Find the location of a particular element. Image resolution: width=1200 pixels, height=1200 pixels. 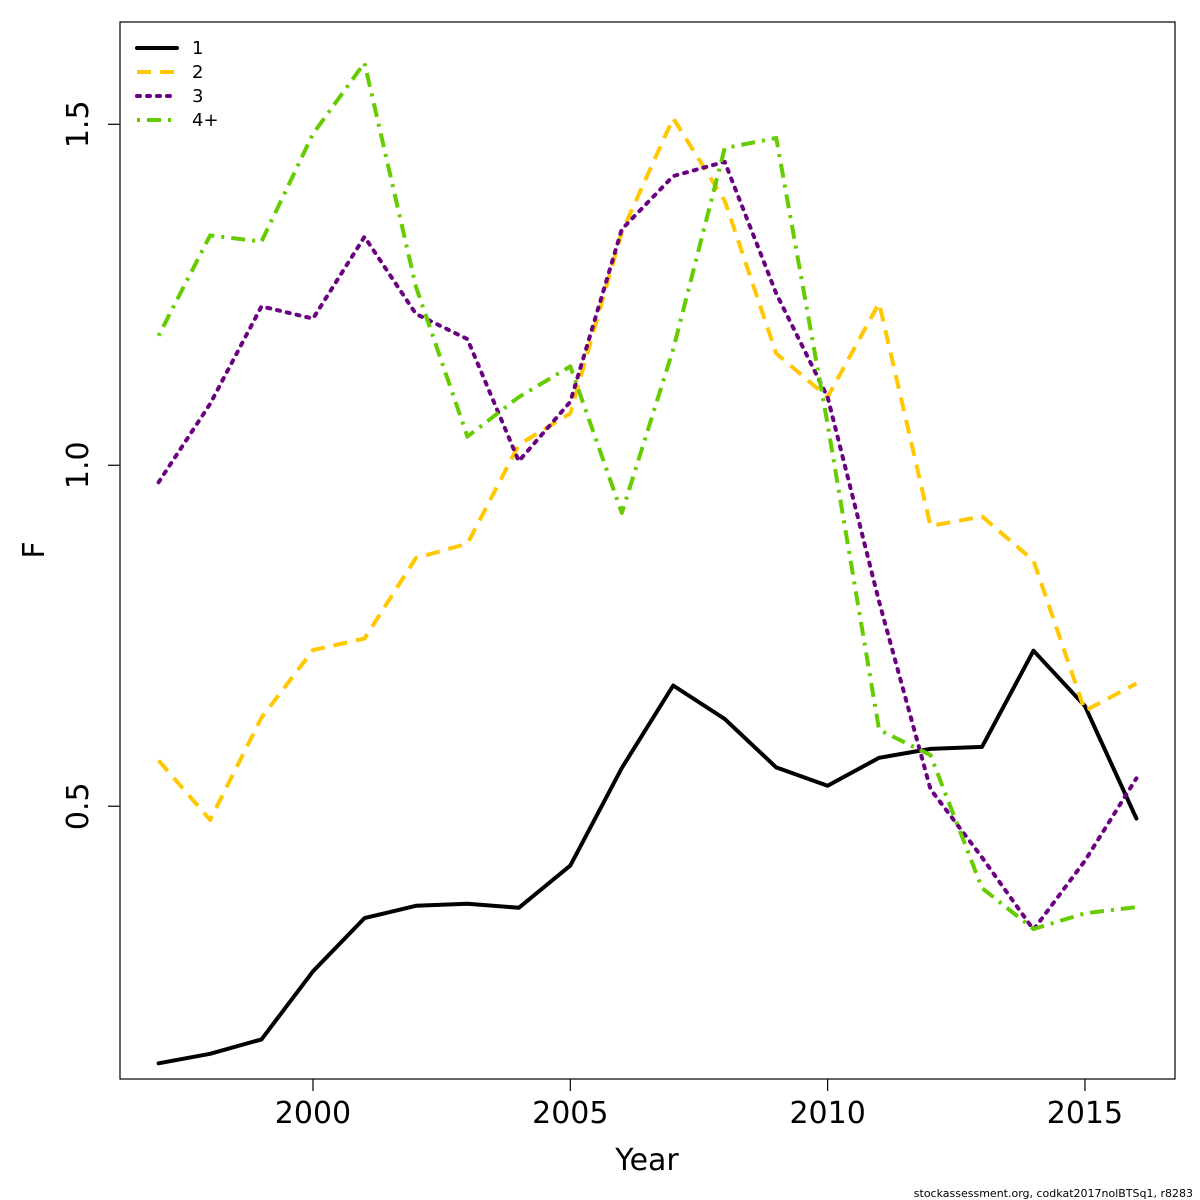

x-axis: 2000 2005 2010 2015 is located at coordinates (699, 1105).